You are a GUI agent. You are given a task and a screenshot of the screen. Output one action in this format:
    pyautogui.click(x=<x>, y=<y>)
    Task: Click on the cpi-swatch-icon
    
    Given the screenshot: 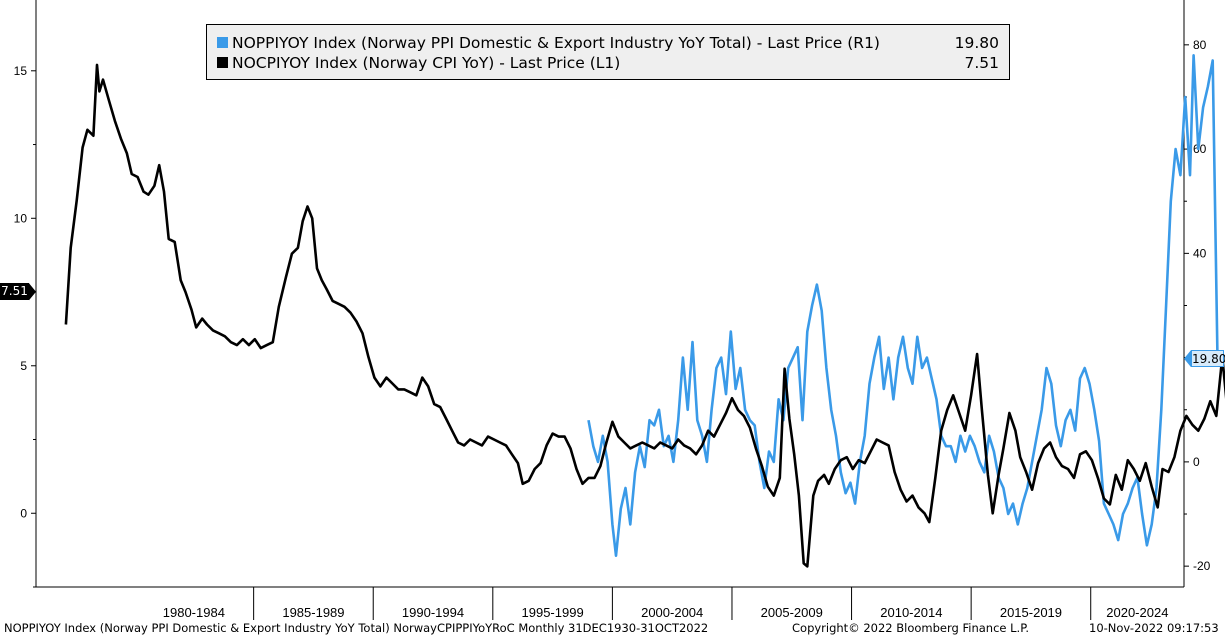 What is the action you would take?
    pyautogui.click(x=222, y=62)
    